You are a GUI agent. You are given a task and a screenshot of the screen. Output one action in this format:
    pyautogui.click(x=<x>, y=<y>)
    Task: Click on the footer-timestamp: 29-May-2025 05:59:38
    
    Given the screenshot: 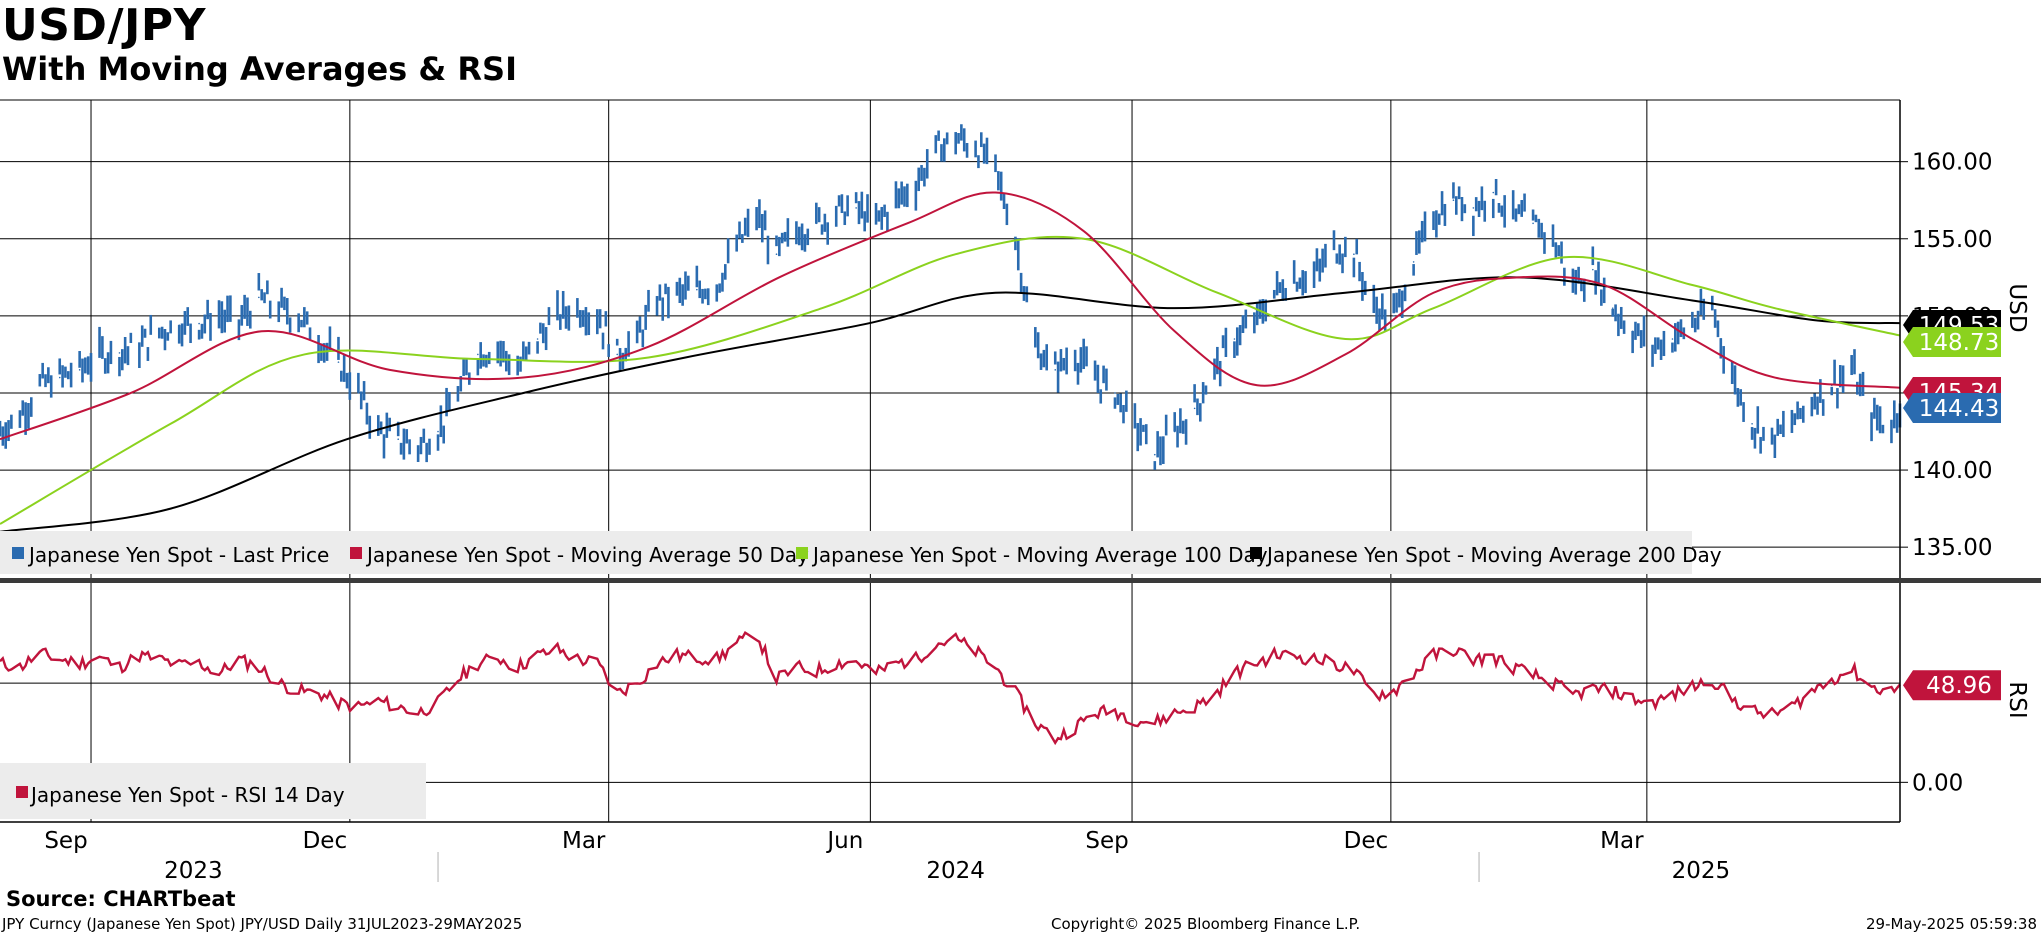 What is the action you would take?
    pyautogui.click(x=1951, y=924)
    